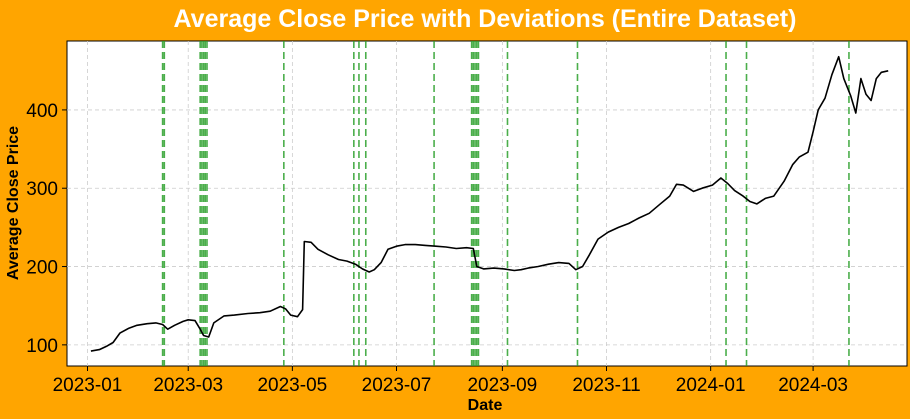 The width and height of the screenshot is (910, 419). I want to click on x-tick-label: 2023-07, so click(397, 385).